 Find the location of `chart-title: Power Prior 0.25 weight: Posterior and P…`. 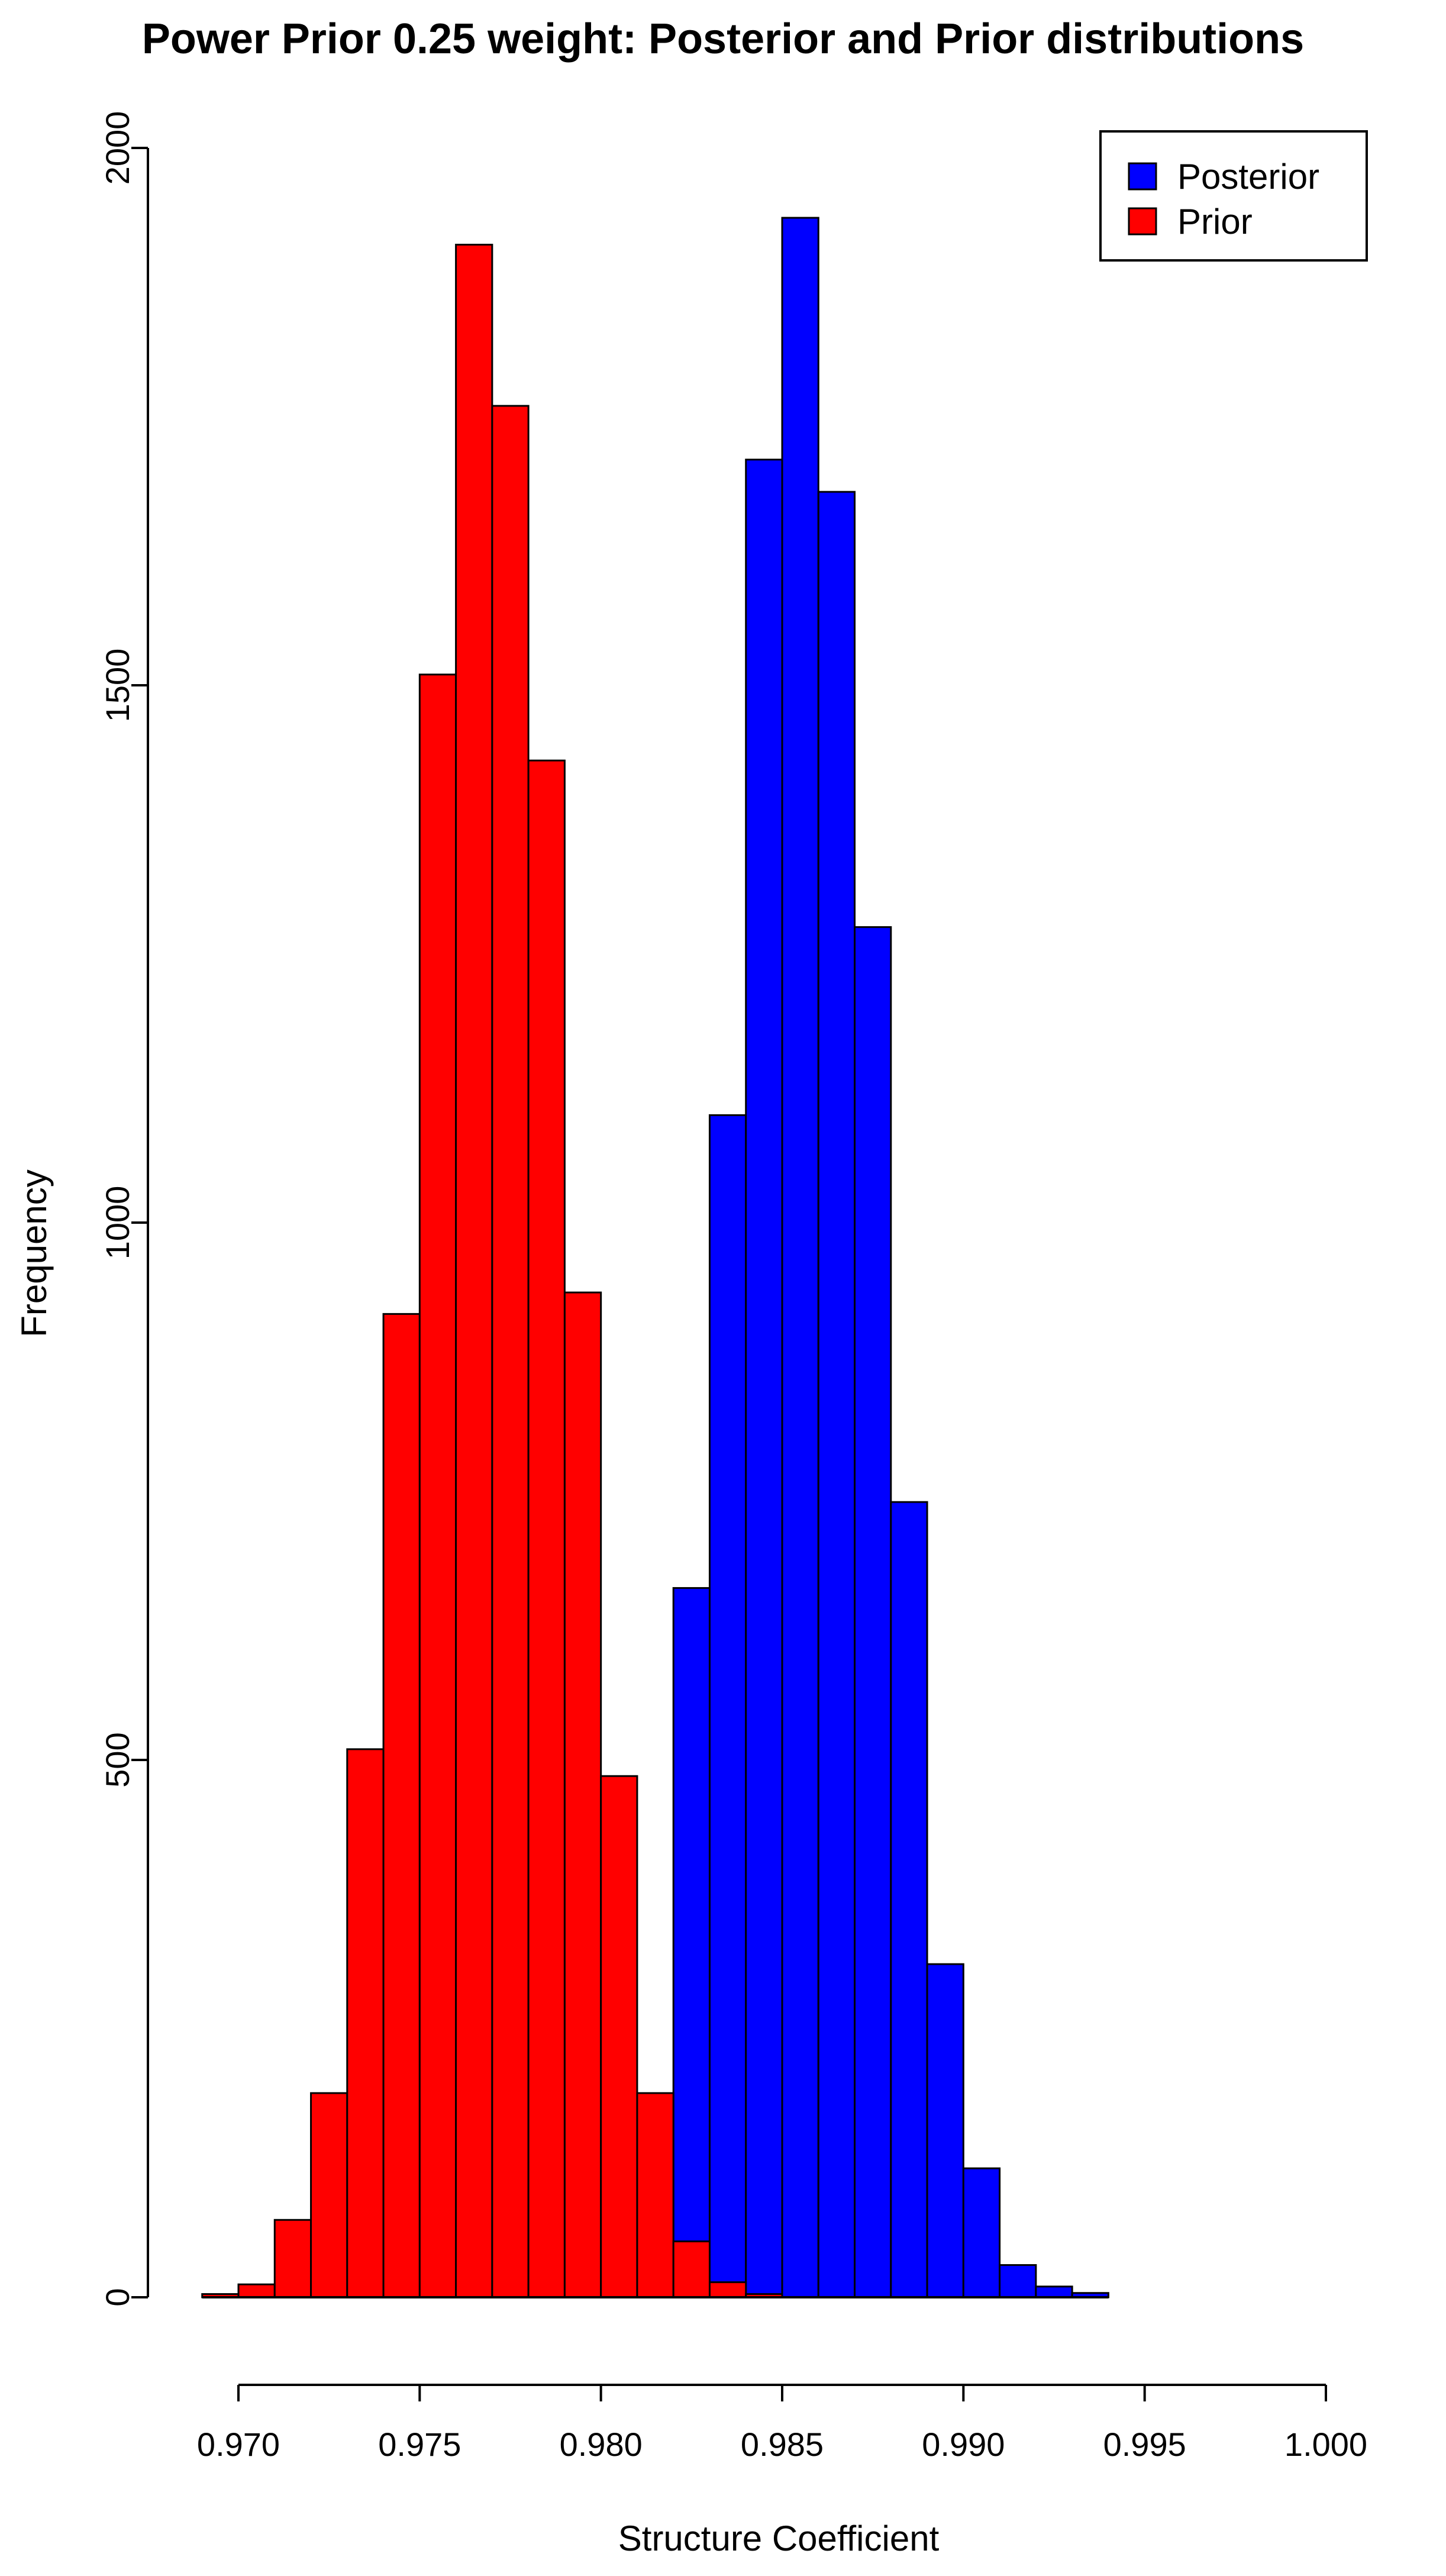

chart-title: Power Prior 0.25 weight: Posterior and P… is located at coordinates (723, 39).